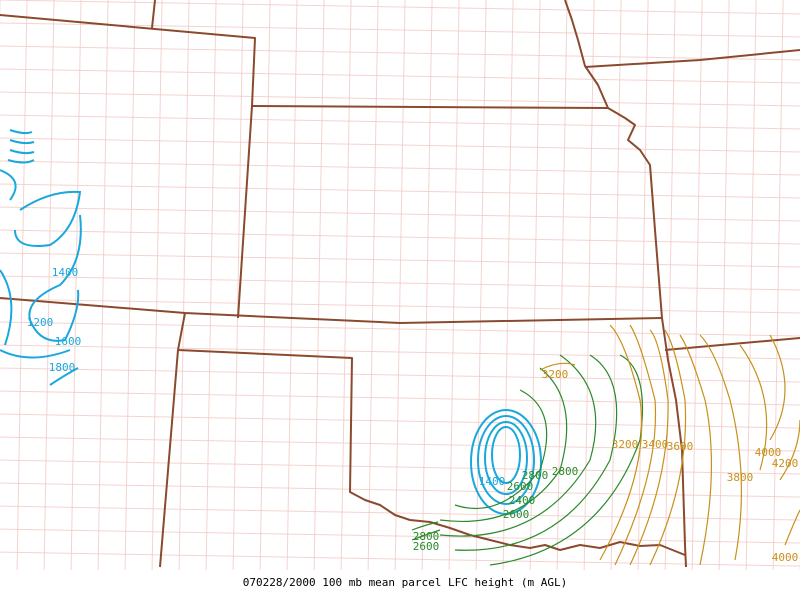 The image size is (800, 600). What do you see at coordinates (522, 500) in the screenshot?
I see `contour-label: 2400` at bounding box center [522, 500].